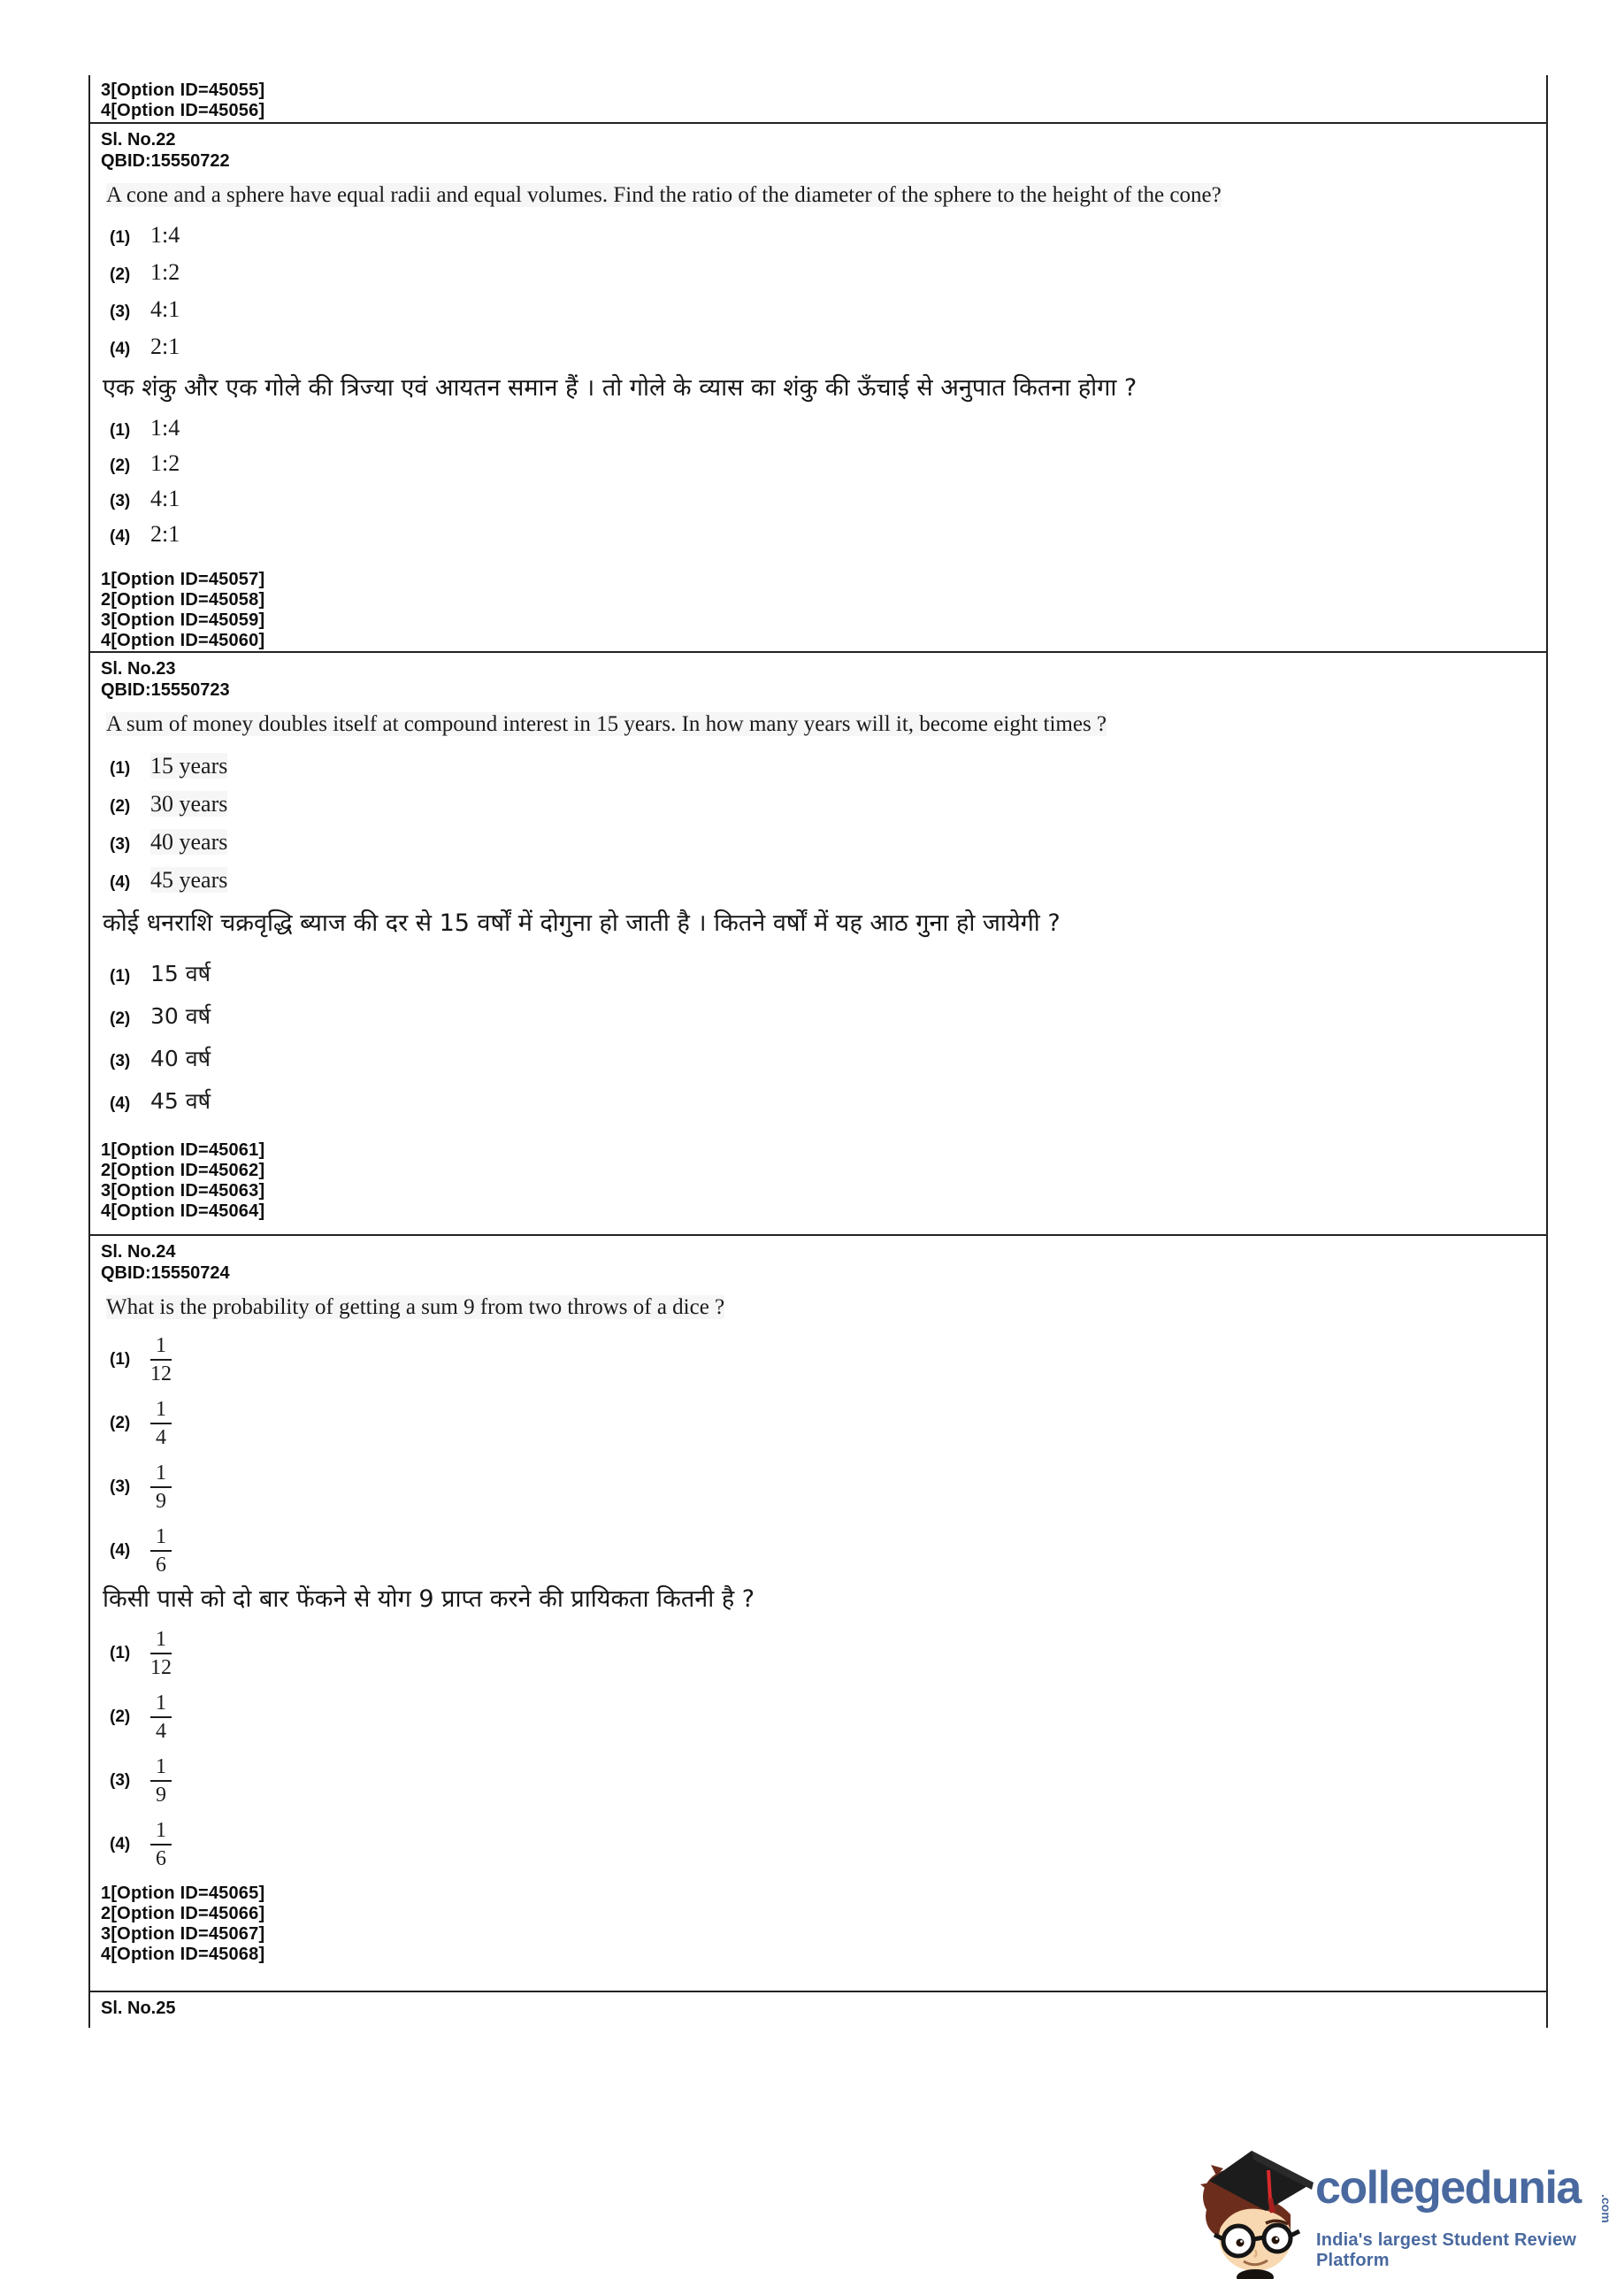  I want to click on option-row: (1) 15 वर्ष, so click(822, 974).